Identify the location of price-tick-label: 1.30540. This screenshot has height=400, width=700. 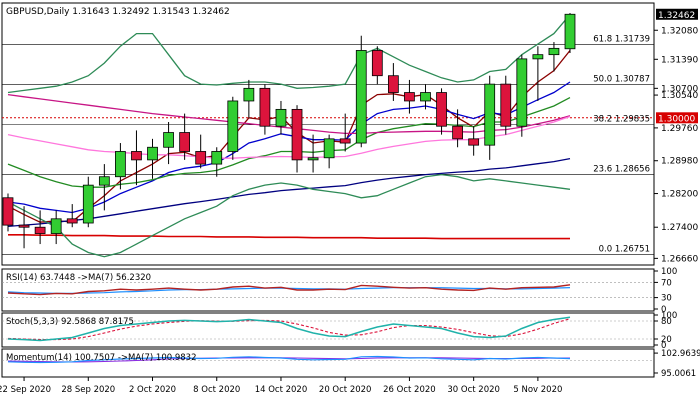
(679, 96).